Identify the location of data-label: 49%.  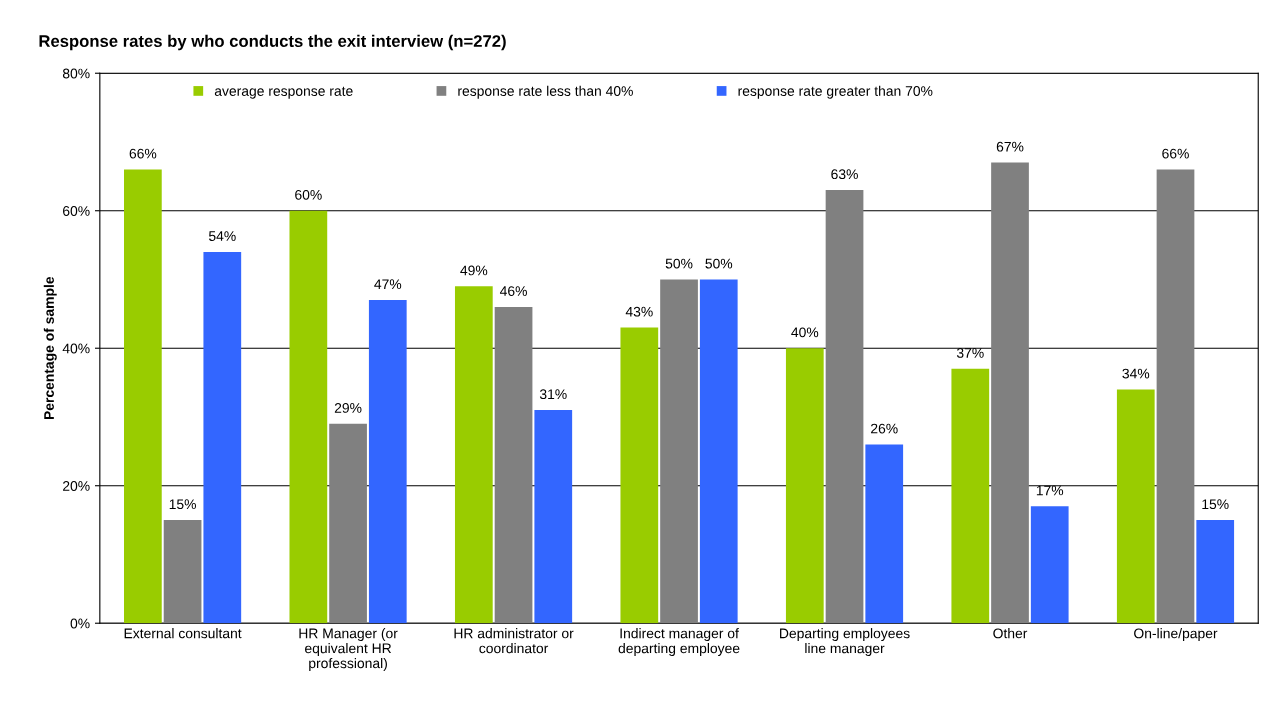
(474, 270).